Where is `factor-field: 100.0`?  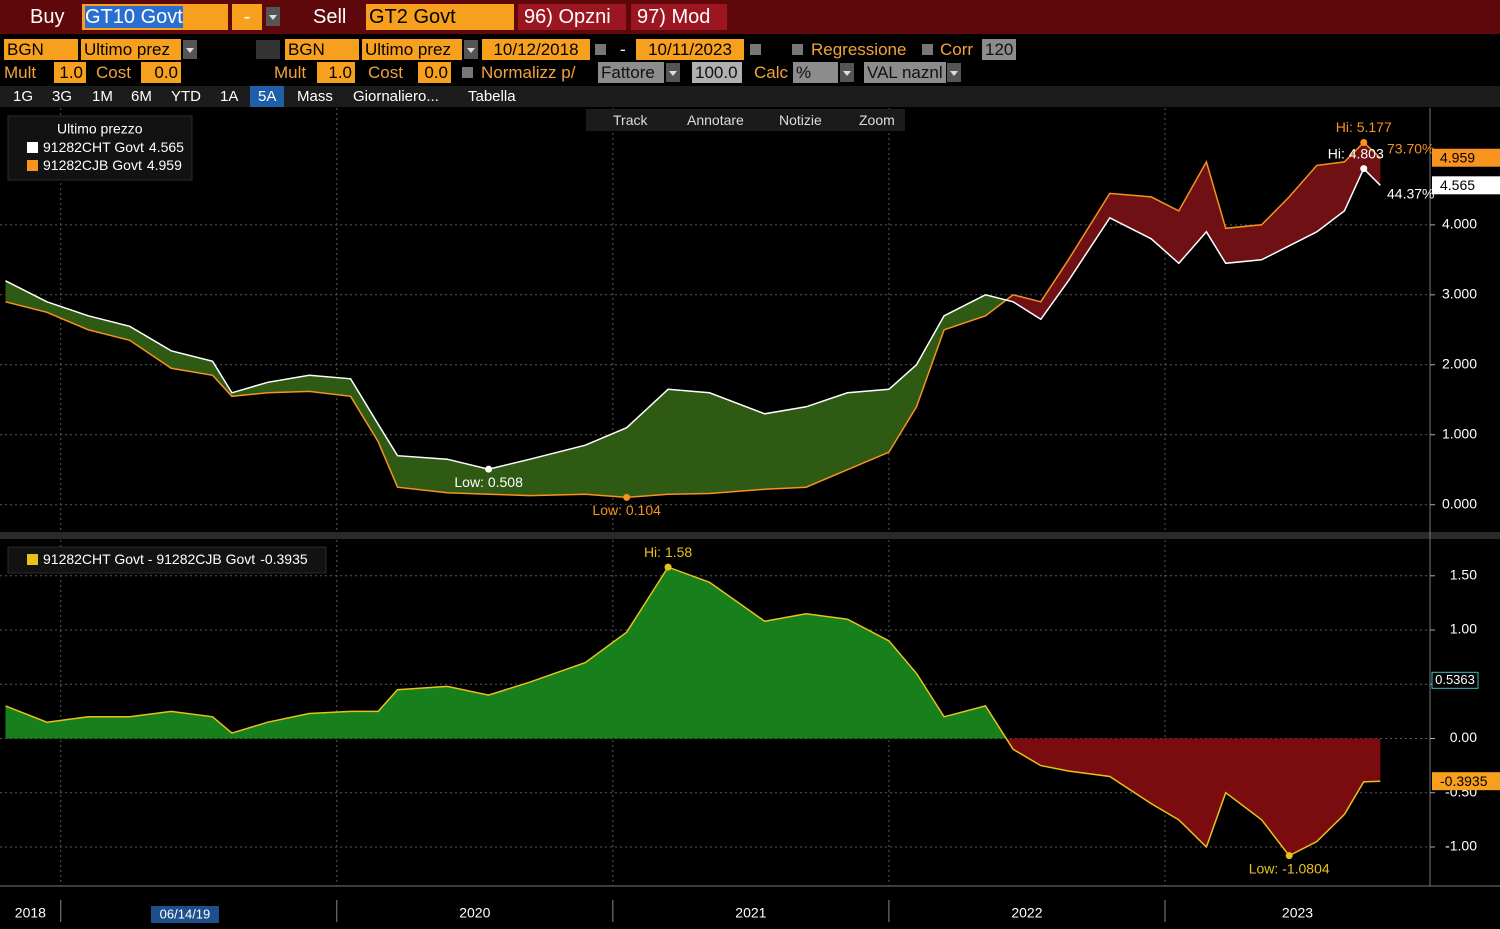 factor-field: 100.0 is located at coordinates (717, 72).